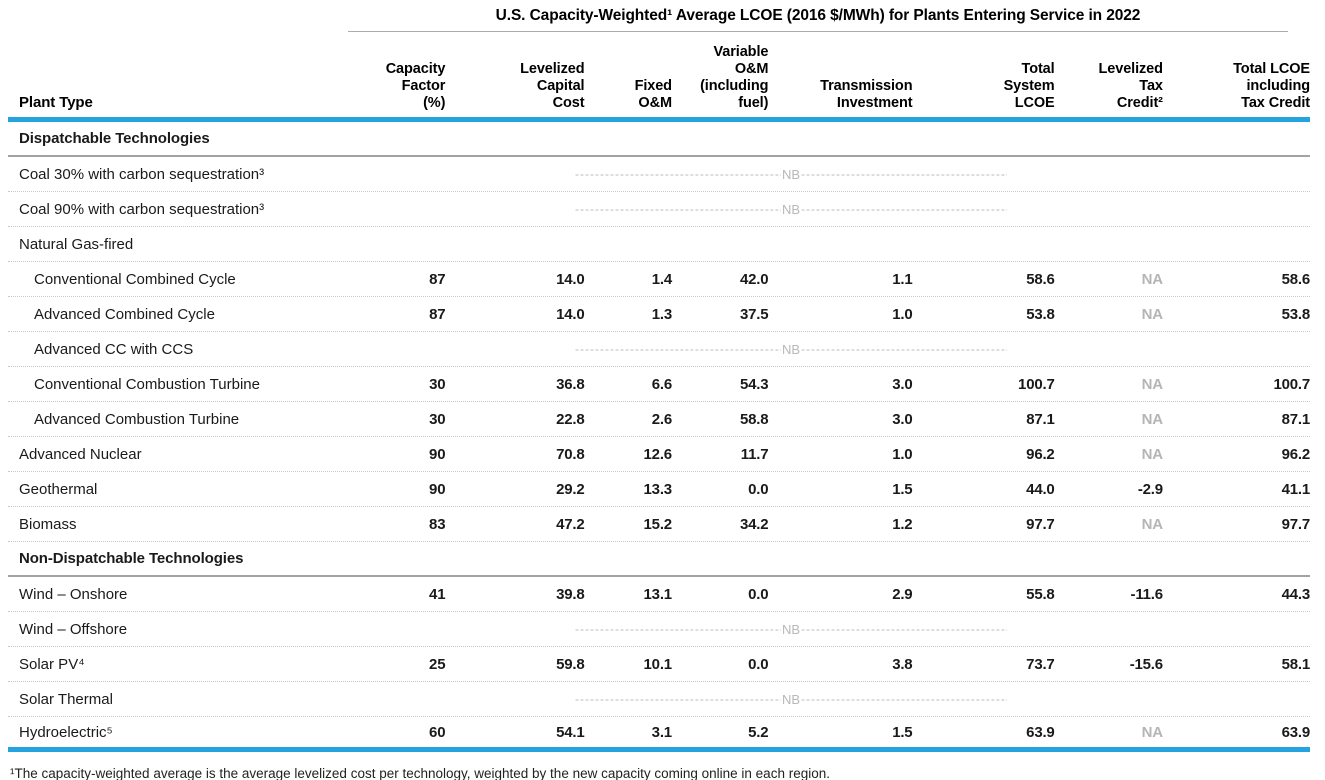  I want to click on plant-type-cell: Natural Gas-fired, so click(76, 244).